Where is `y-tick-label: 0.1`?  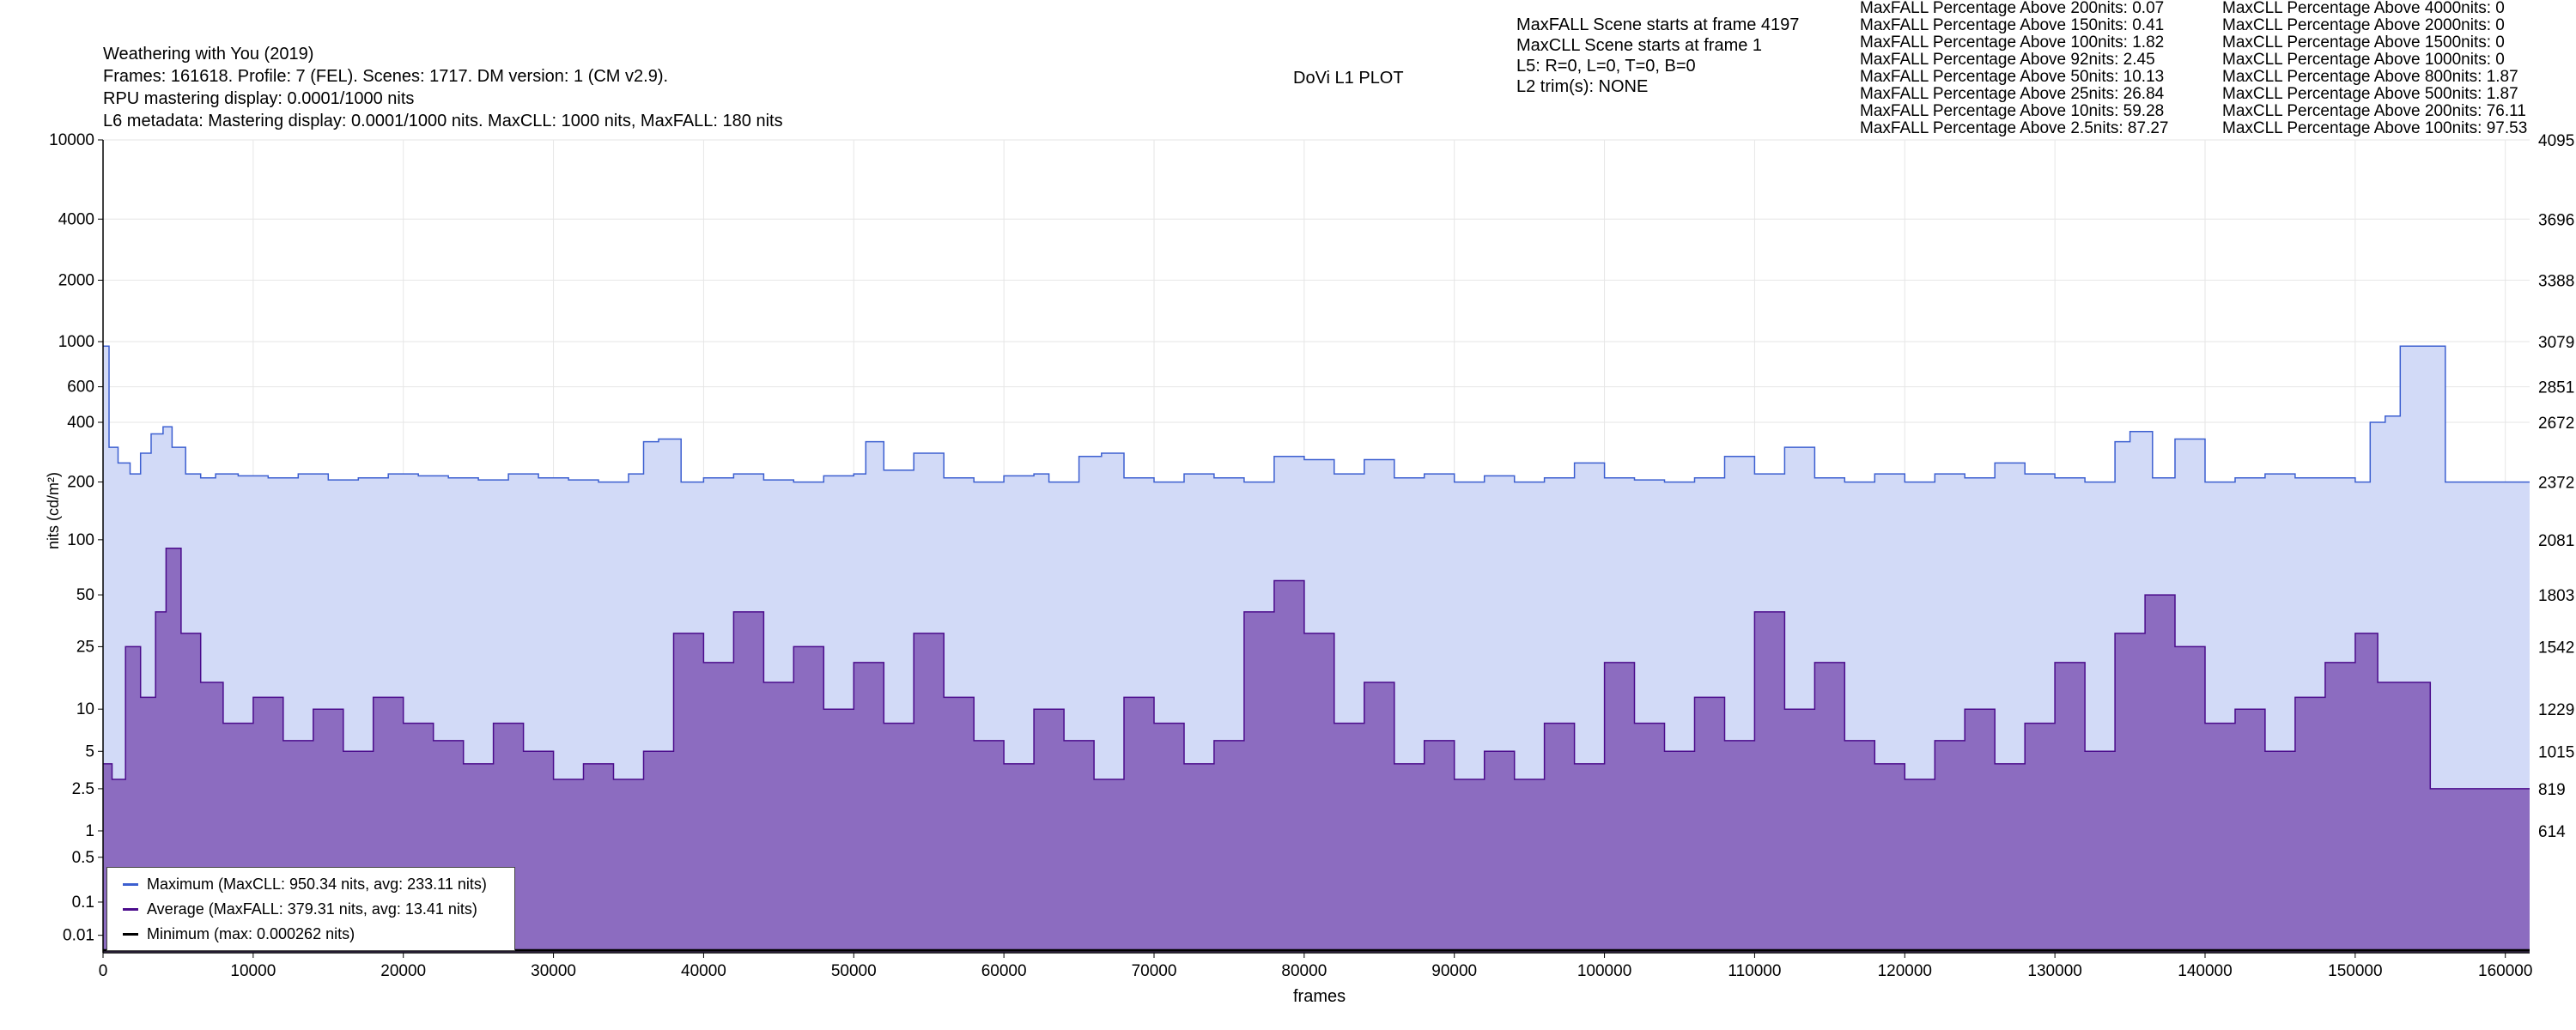
y-tick-label: 0.1 is located at coordinates (83, 903).